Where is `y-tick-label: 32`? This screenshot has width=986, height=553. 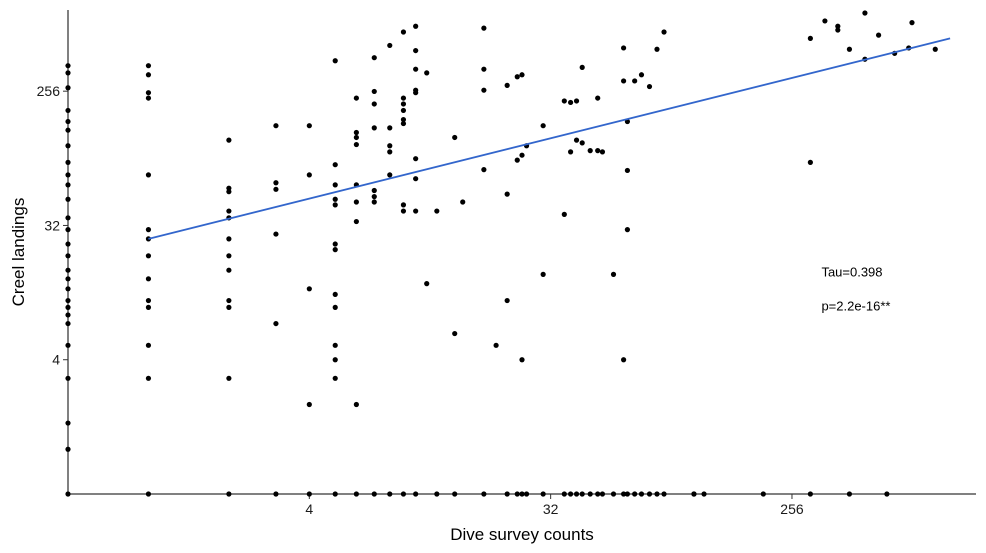
y-tick-label: 32 is located at coordinates (52, 225).